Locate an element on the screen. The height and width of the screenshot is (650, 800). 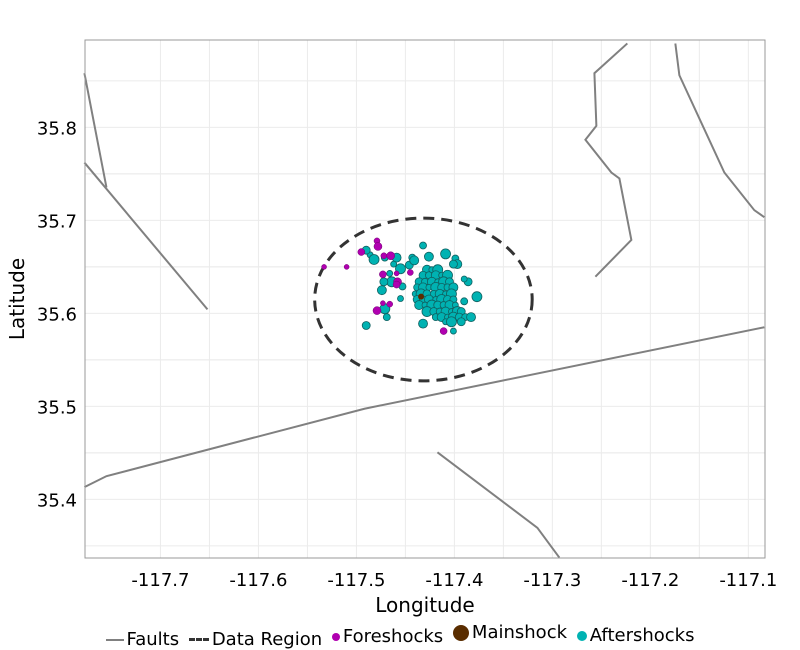
x-tick-label: -117.3 is located at coordinates (552, 580).